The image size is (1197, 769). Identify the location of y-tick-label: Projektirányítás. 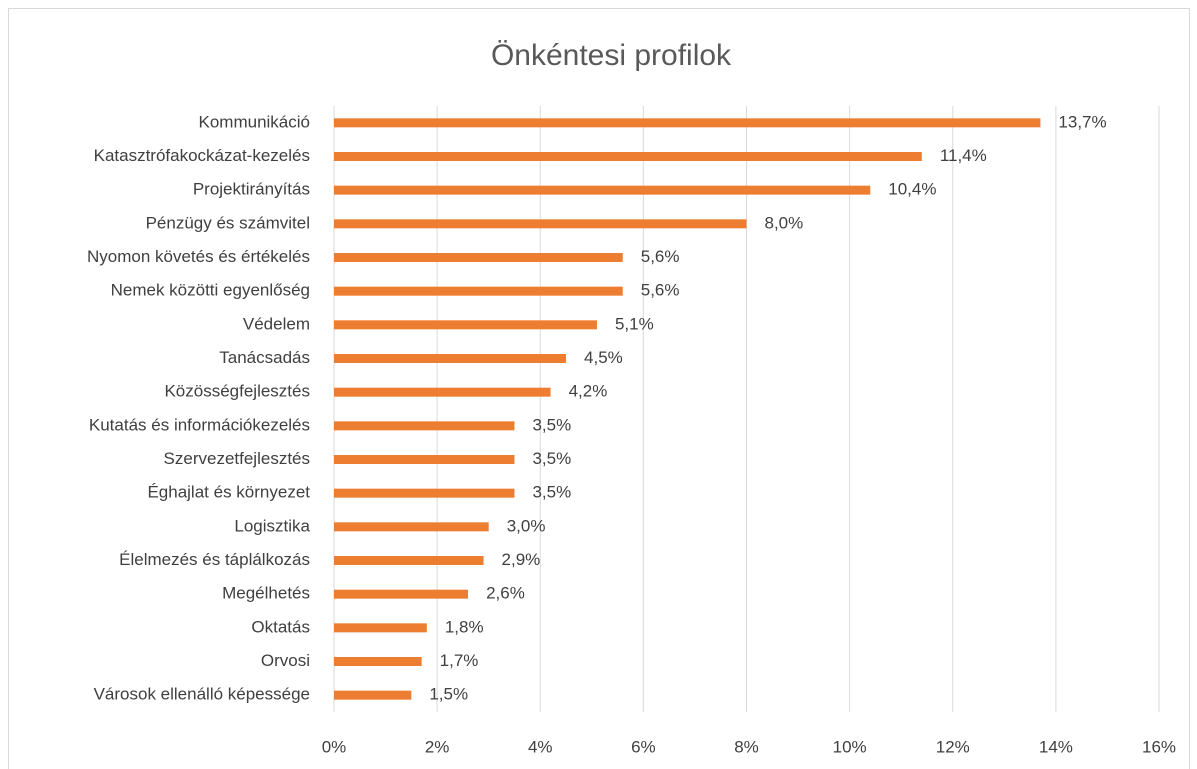
(251, 189).